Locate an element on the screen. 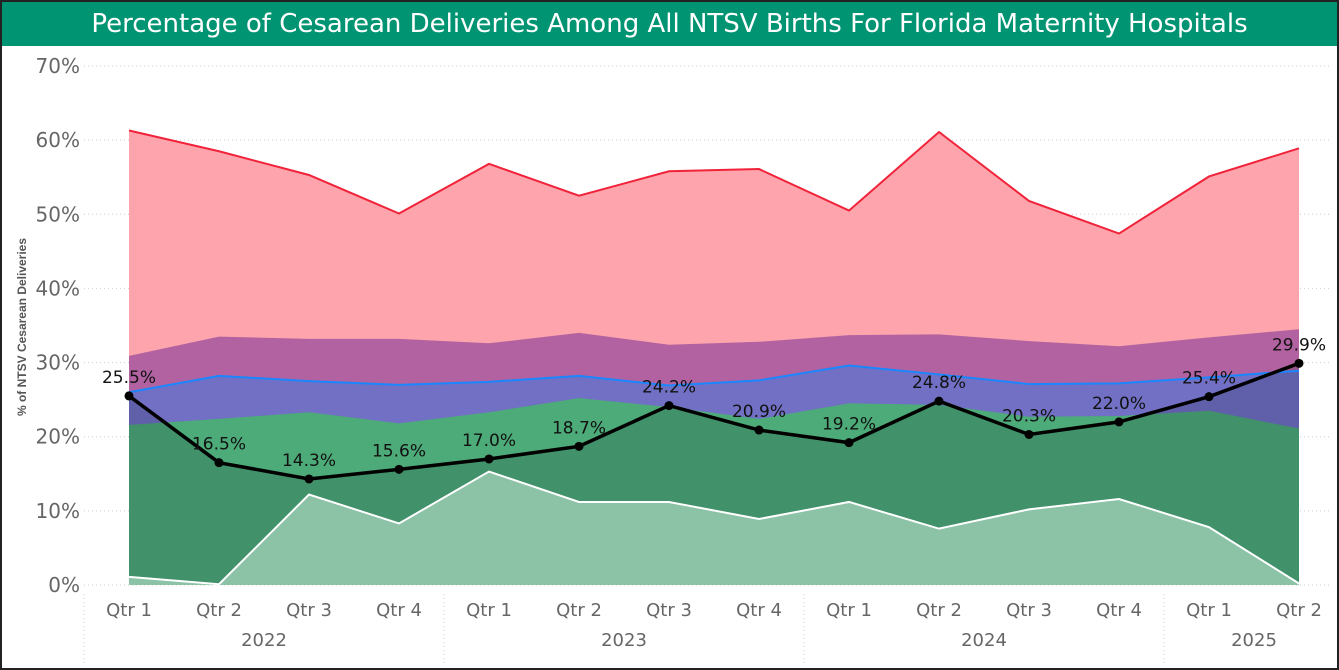 This screenshot has width=1339, height=670. y-tick-label: 40% is located at coordinates (58, 288).